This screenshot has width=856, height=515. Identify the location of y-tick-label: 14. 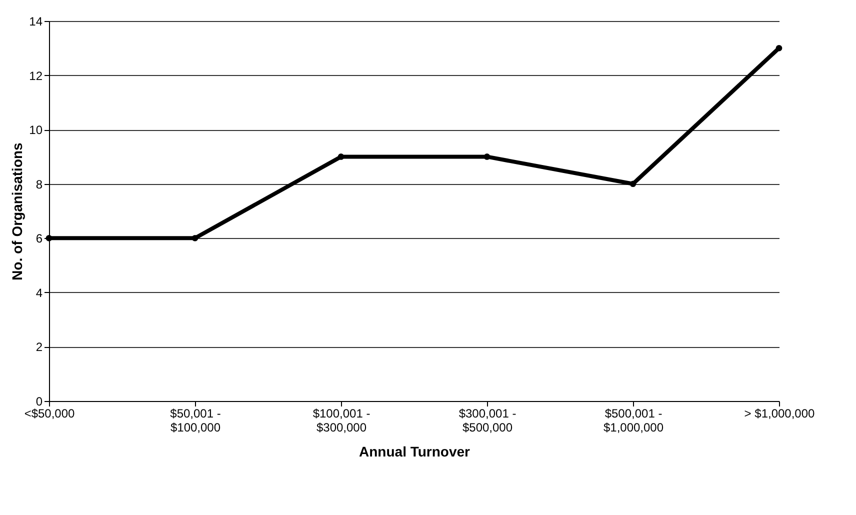
(36, 21).